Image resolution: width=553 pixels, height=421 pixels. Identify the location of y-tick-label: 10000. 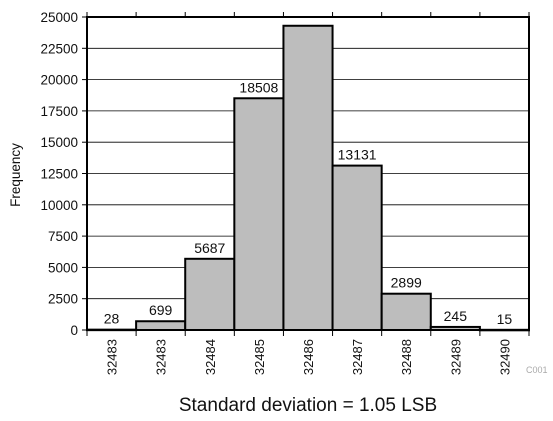
(59, 205).